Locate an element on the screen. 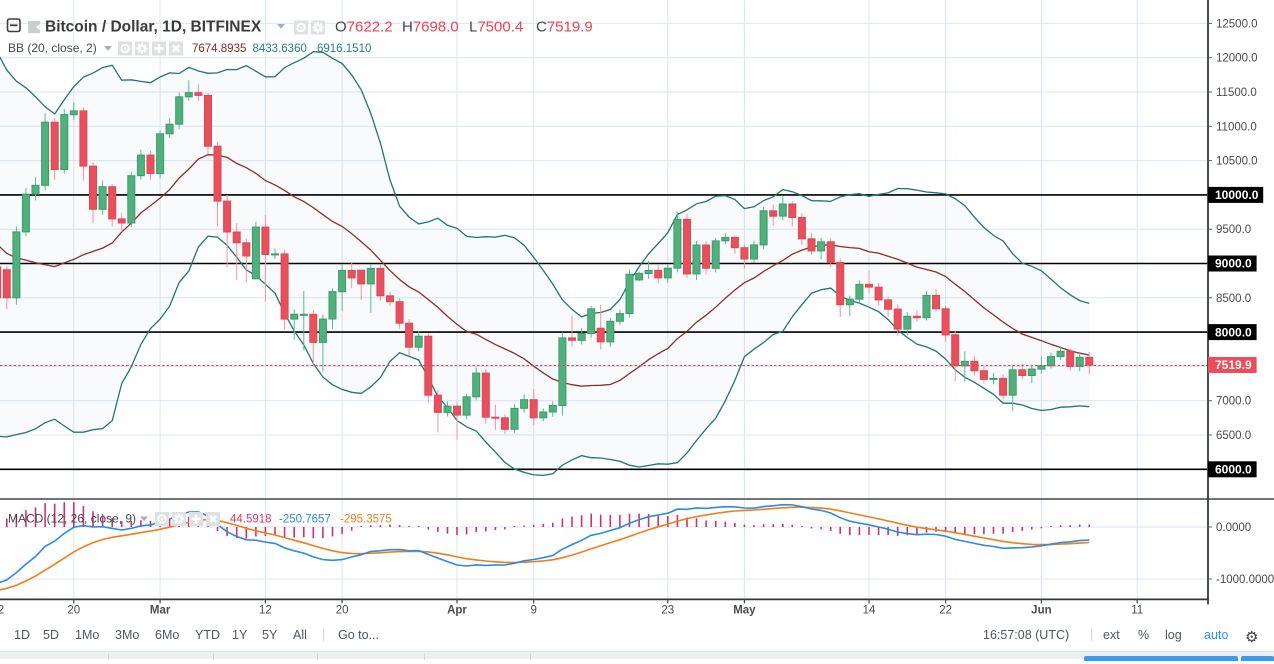 This screenshot has width=1274, height=664. svg-text: 23 is located at coordinates (667, 611).